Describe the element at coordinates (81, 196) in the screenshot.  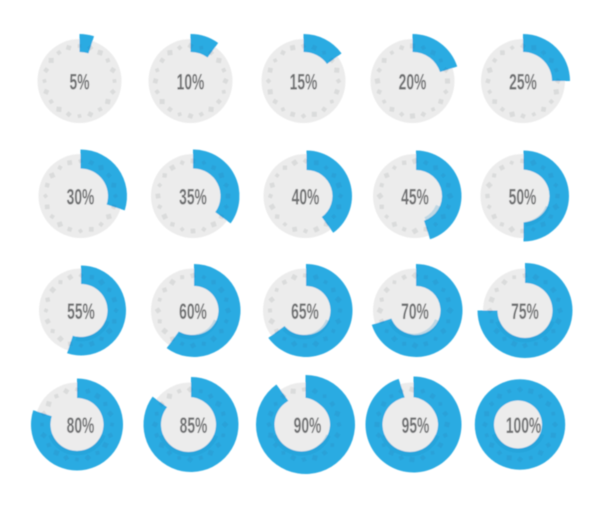
I see `svg-text: 30%` at that location.